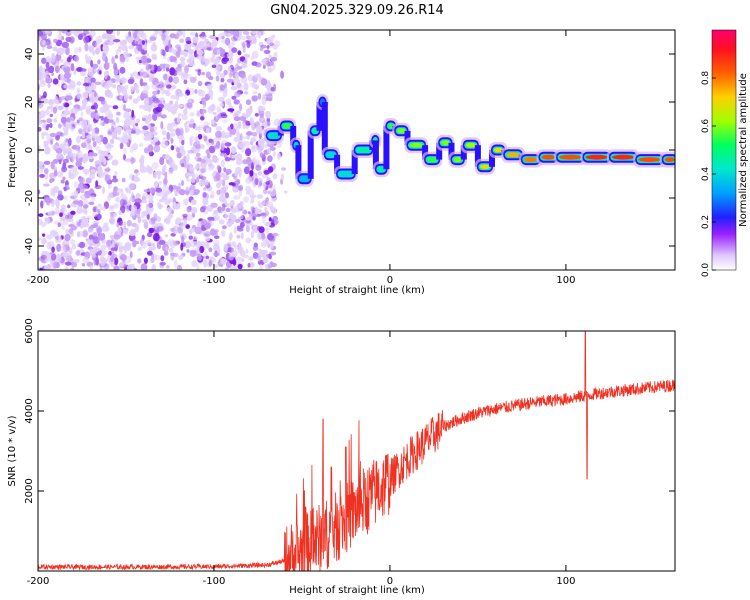 The height and width of the screenshot is (600, 750). Describe the element at coordinates (29, 490) in the screenshot. I see `y-tick-label: 2000` at that location.